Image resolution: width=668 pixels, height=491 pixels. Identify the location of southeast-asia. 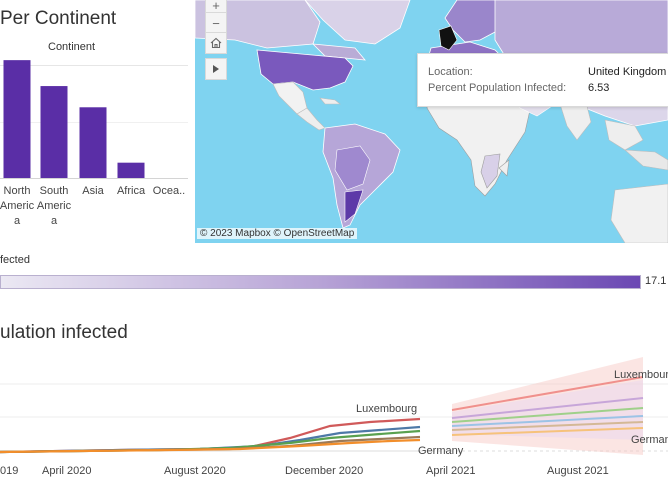
(624, 135).